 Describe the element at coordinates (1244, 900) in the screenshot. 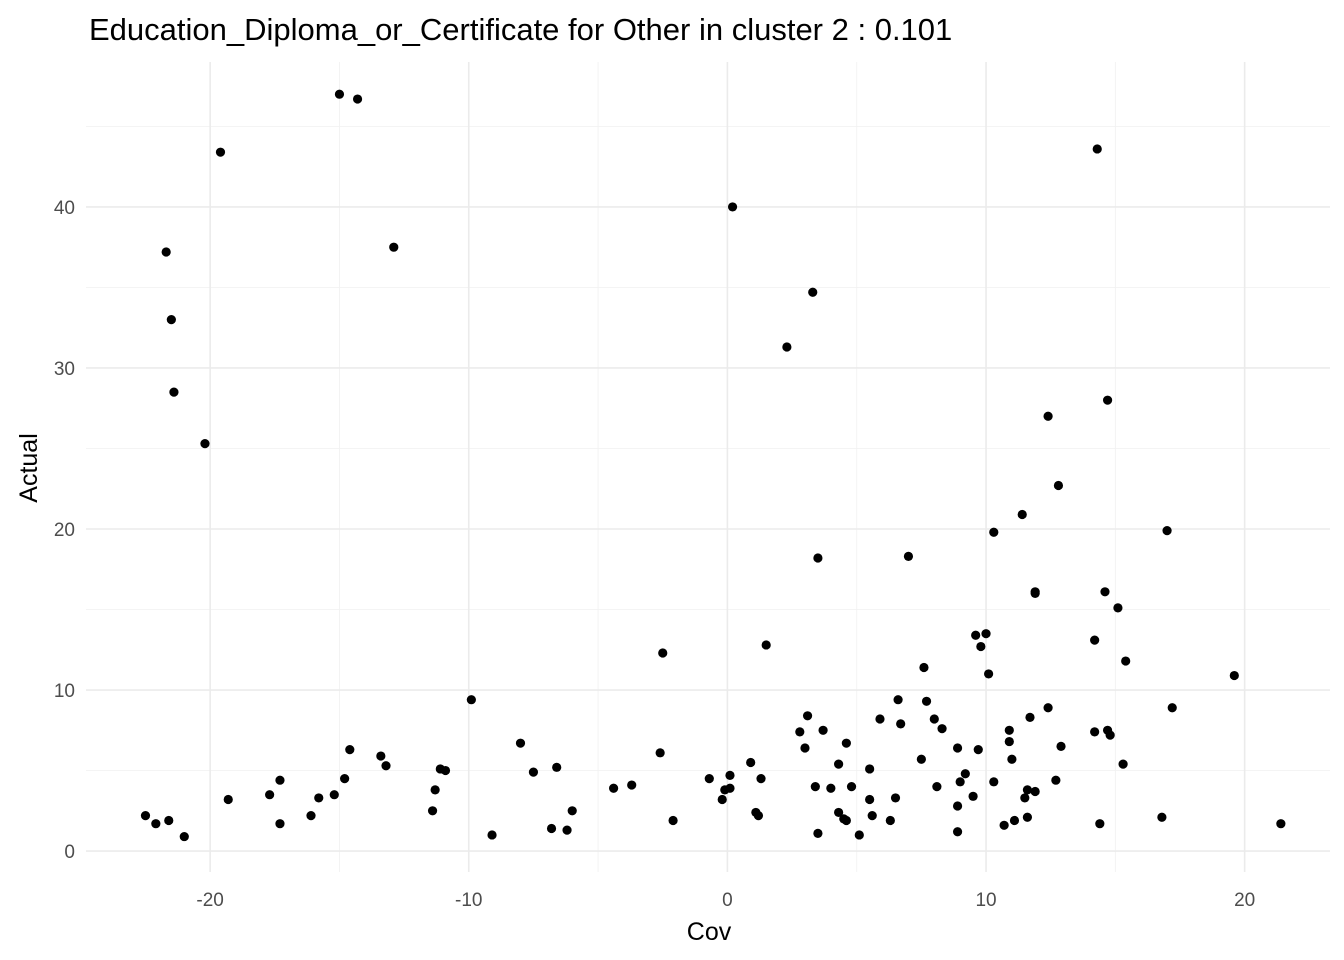

I see `x-tick-label: 20` at that location.